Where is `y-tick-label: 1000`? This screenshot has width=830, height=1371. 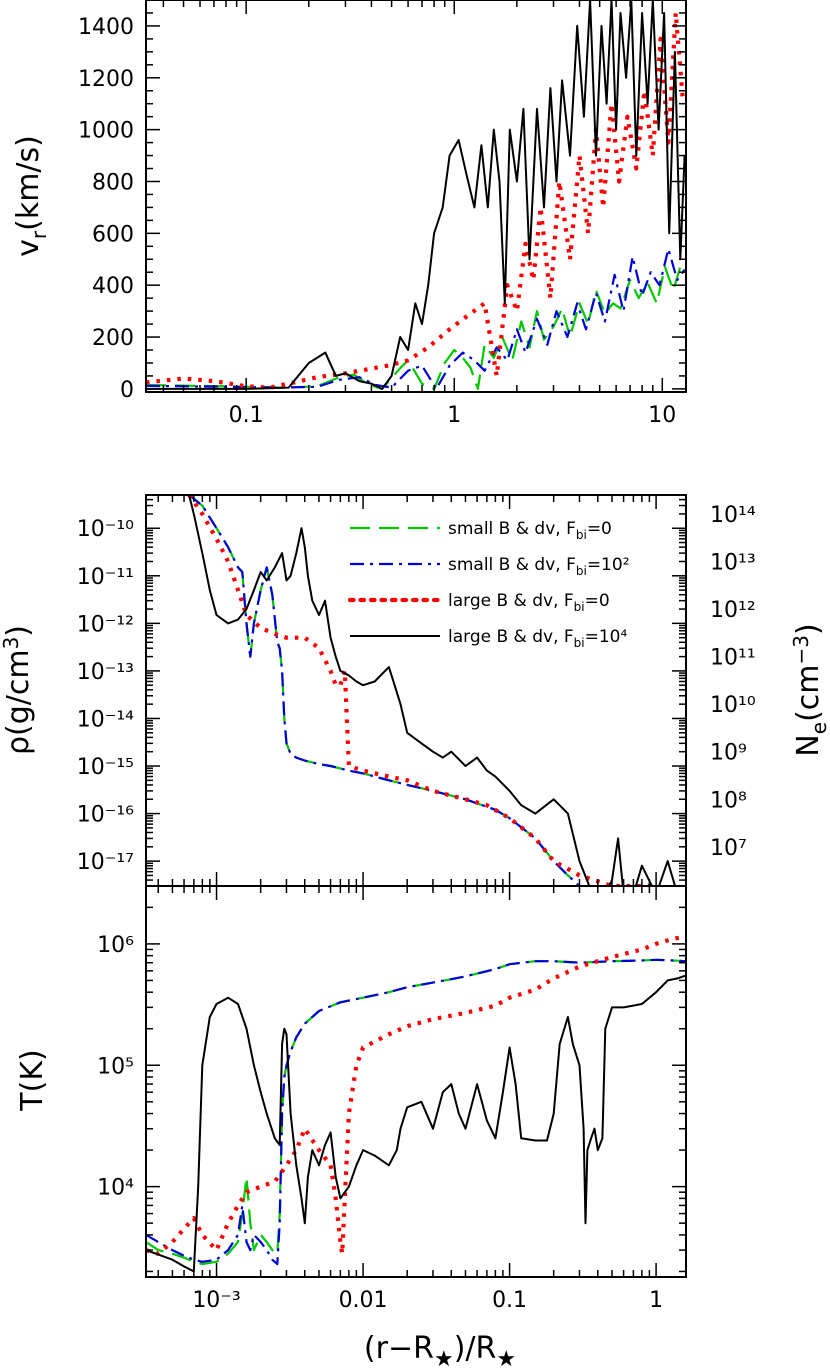
y-tick-label: 1000 is located at coordinates (106, 131).